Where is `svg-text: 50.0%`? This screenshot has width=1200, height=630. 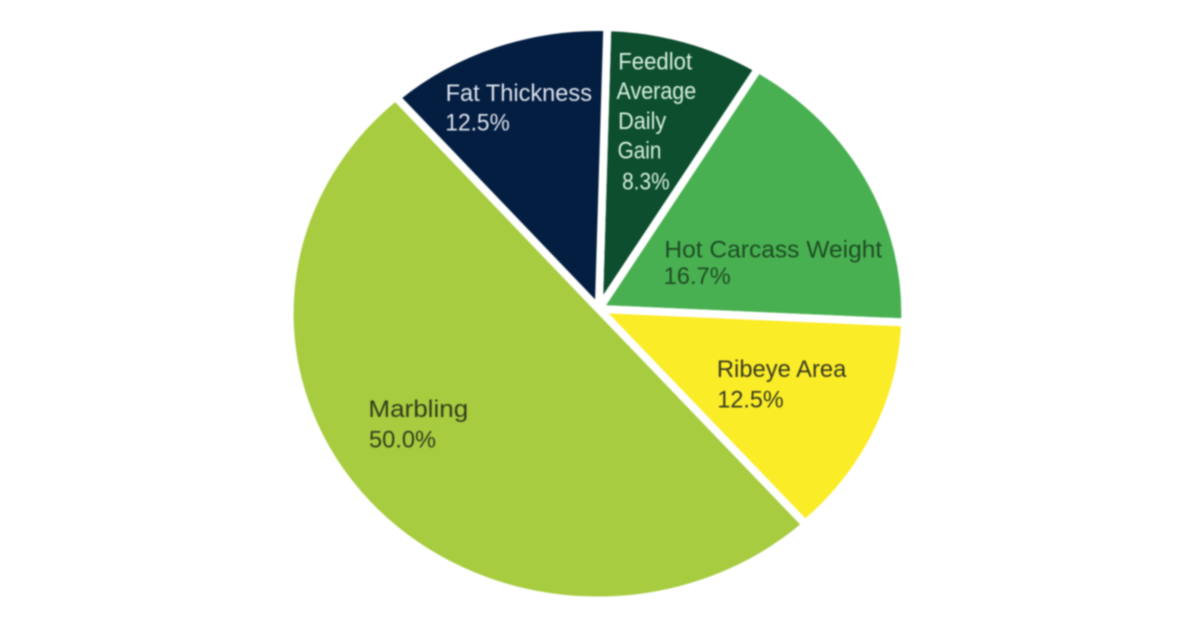
svg-text: 50.0% is located at coordinates (402, 439).